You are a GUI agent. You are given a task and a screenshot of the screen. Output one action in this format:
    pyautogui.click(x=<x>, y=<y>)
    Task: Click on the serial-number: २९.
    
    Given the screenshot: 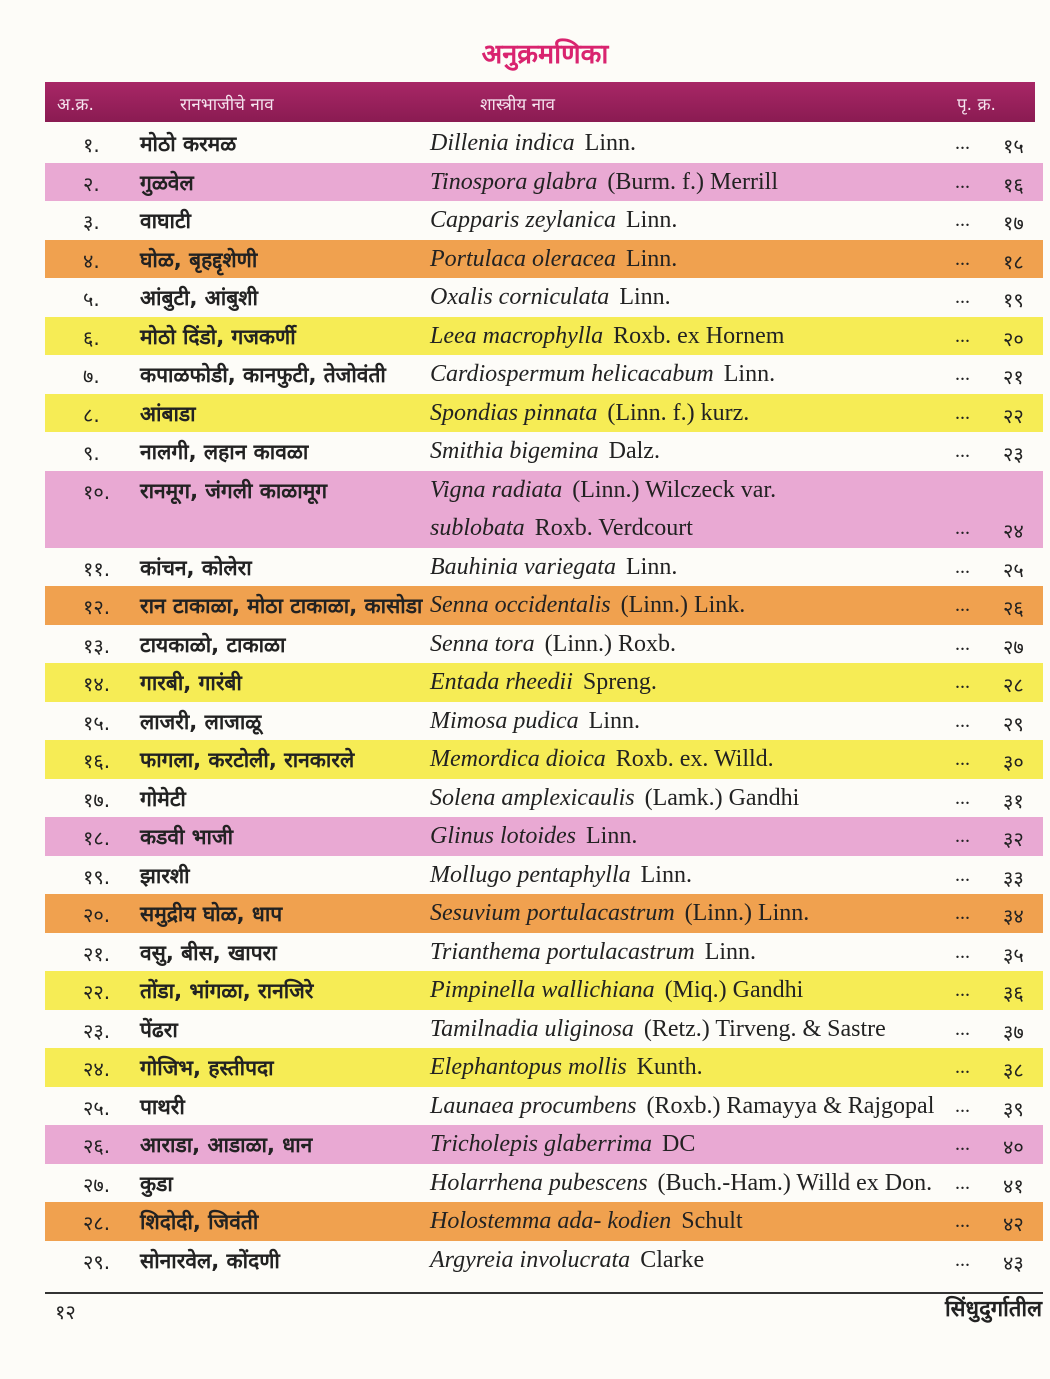 What is the action you would take?
    pyautogui.click(x=97, y=1261)
    